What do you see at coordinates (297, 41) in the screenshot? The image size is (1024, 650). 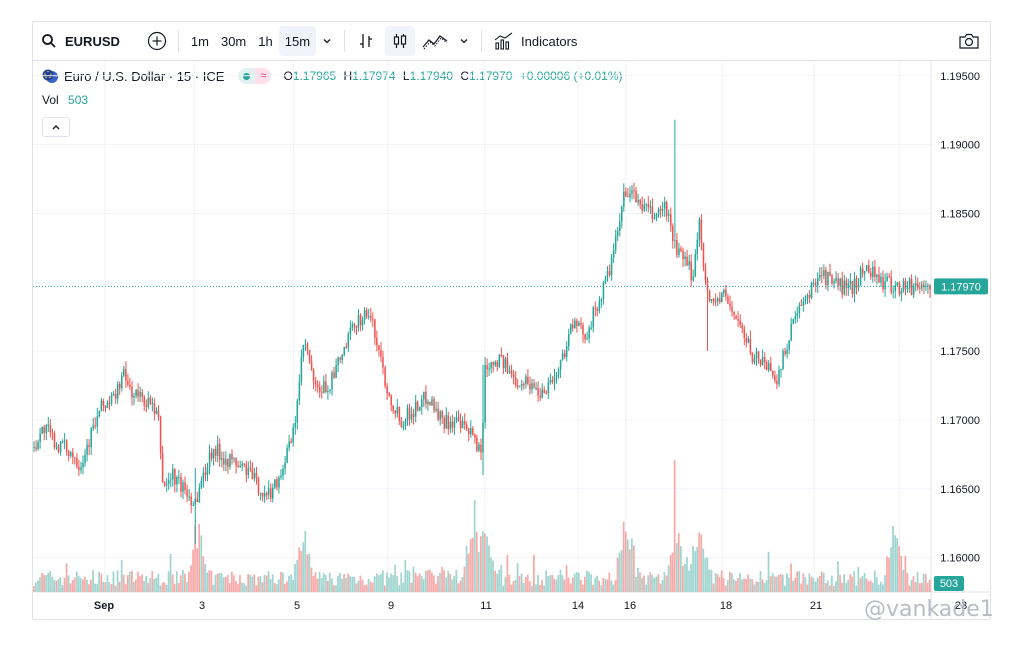 I see `interval-15m: 15m` at bounding box center [297, 41].